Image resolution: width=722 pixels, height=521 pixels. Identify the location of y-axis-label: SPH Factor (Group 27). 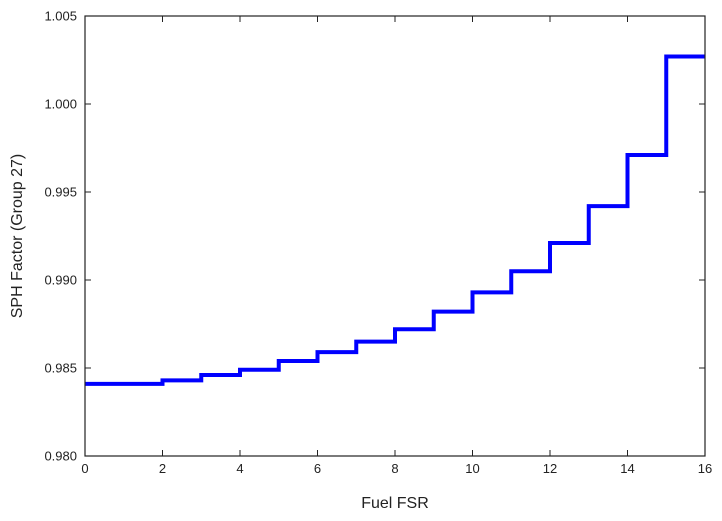
(17, 236).